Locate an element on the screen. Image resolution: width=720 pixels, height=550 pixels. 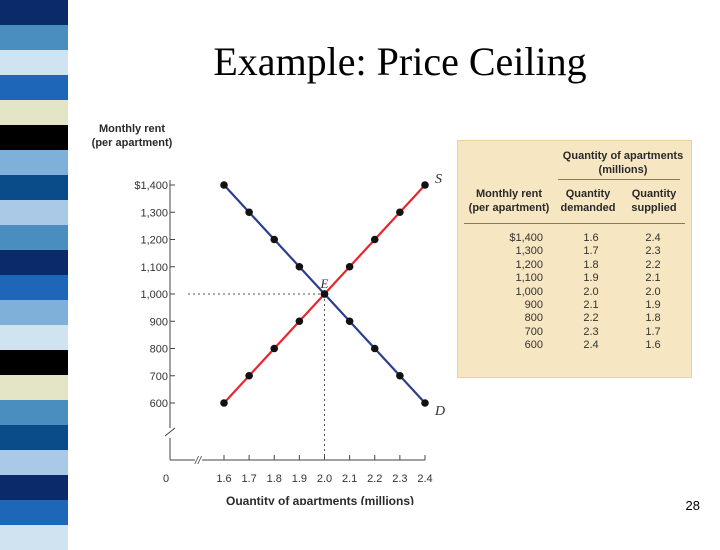
table-cell-supplied: 2.3 is located at coordinates (653, 251).